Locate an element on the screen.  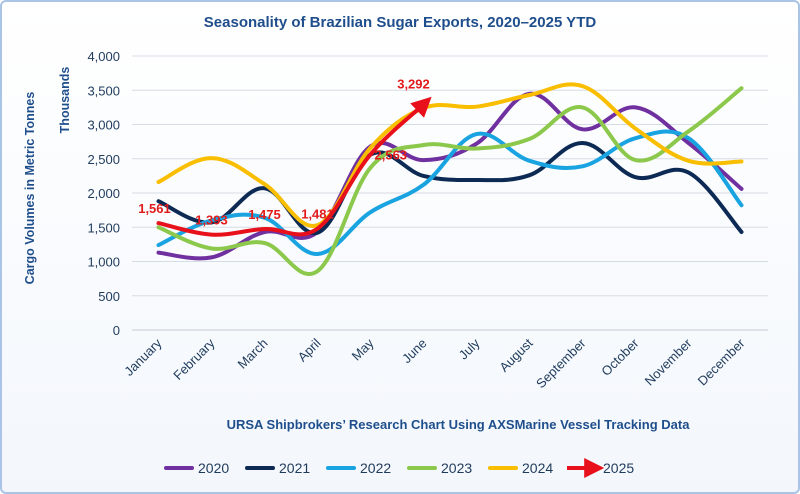
y-tick-label: 2,000 is located at coordinates (103, 193).